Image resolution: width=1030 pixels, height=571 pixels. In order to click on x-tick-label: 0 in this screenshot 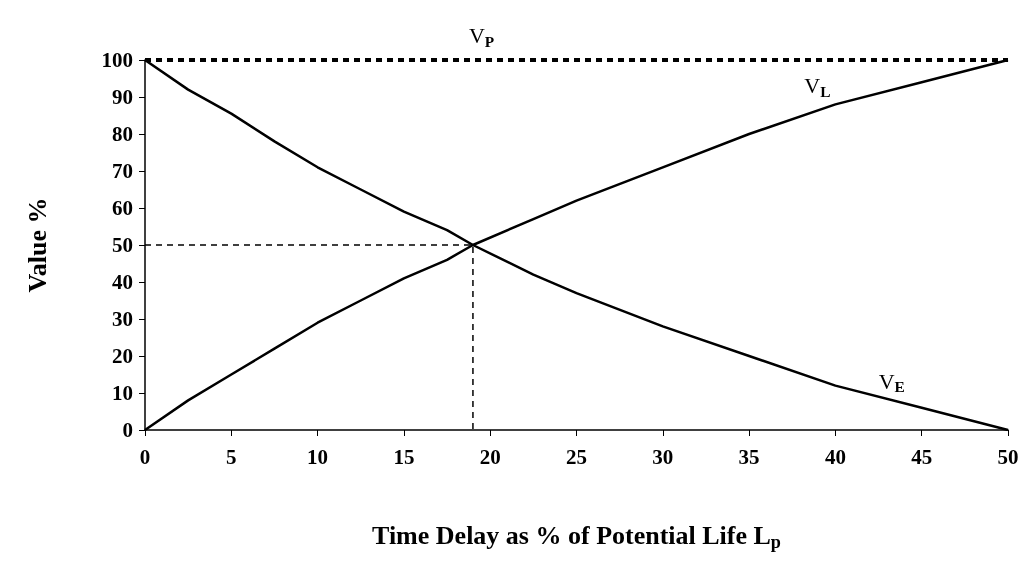, I will do `click(145, 456)`.